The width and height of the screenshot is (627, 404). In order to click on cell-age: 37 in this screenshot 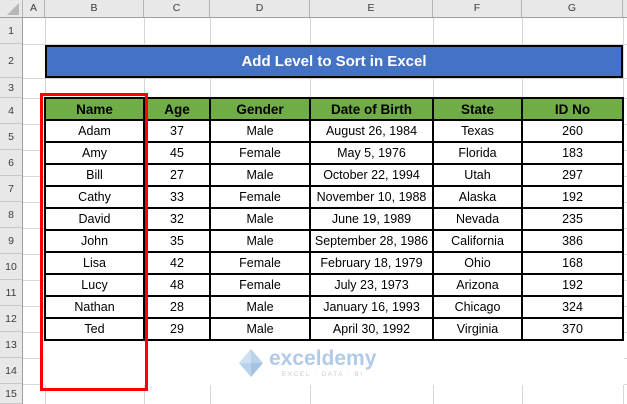, I will do `click(177, 131)`.